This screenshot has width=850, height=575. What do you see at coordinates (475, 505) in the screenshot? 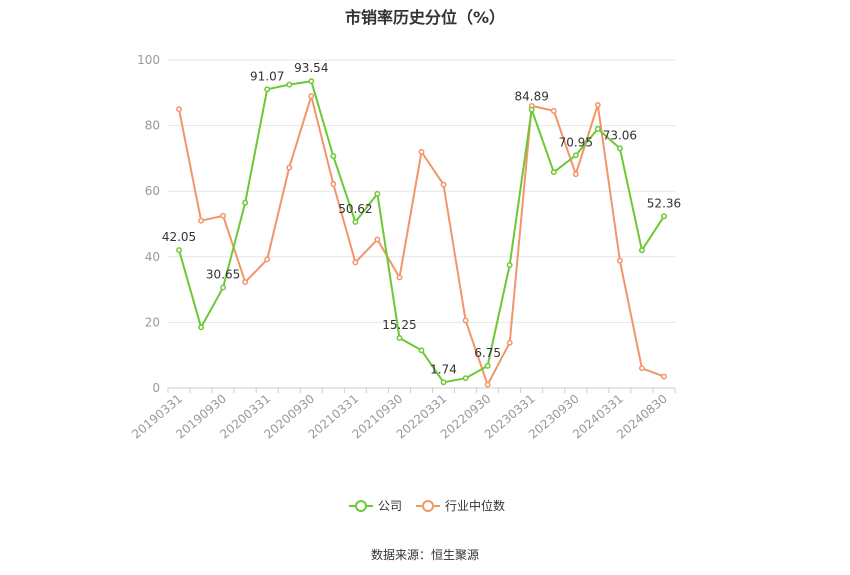
I see `legend-label-1: 行业中位数` at bounding box center [475, 505].